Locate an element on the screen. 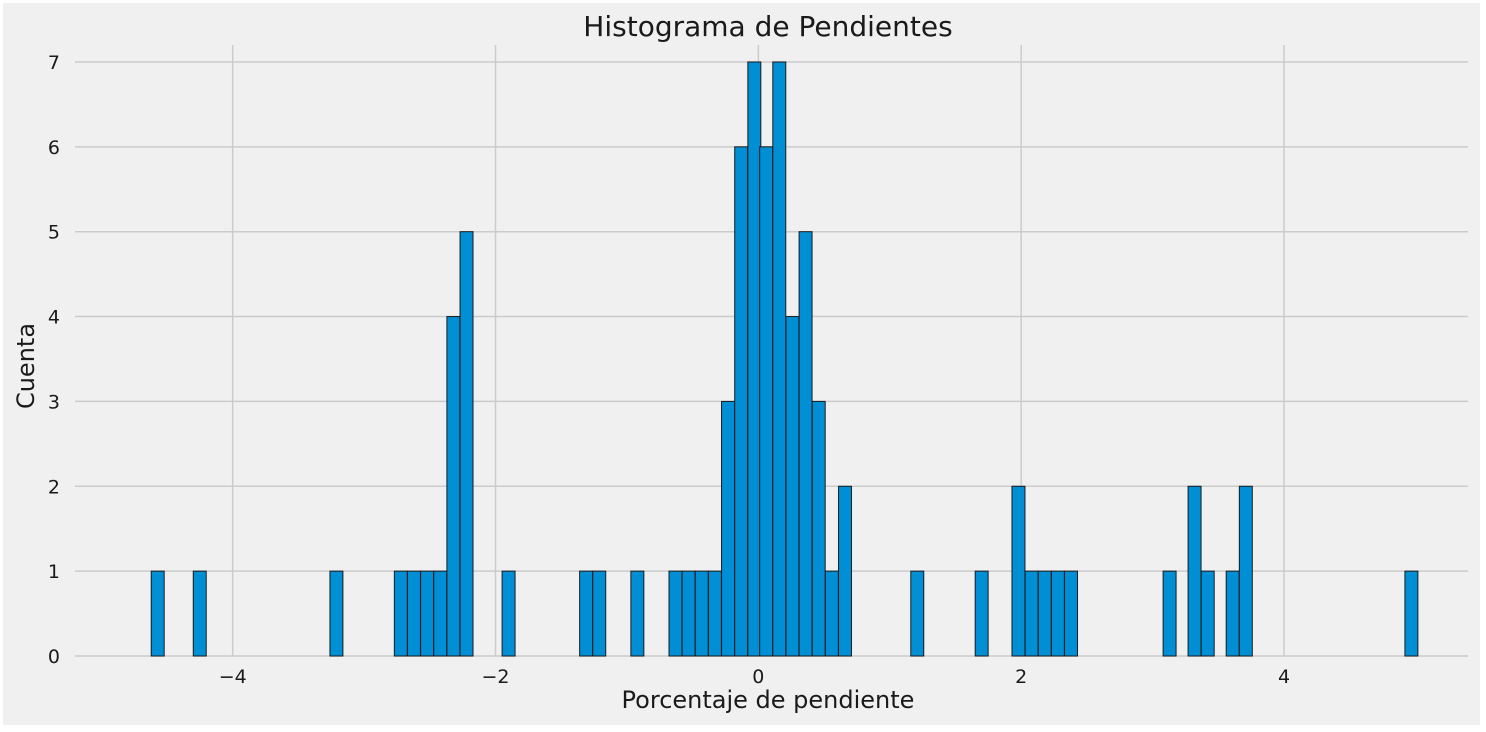 The width and height of the screenshot is (1486, 732). y-tick-label: 2 is located at coordinates (54, 487).